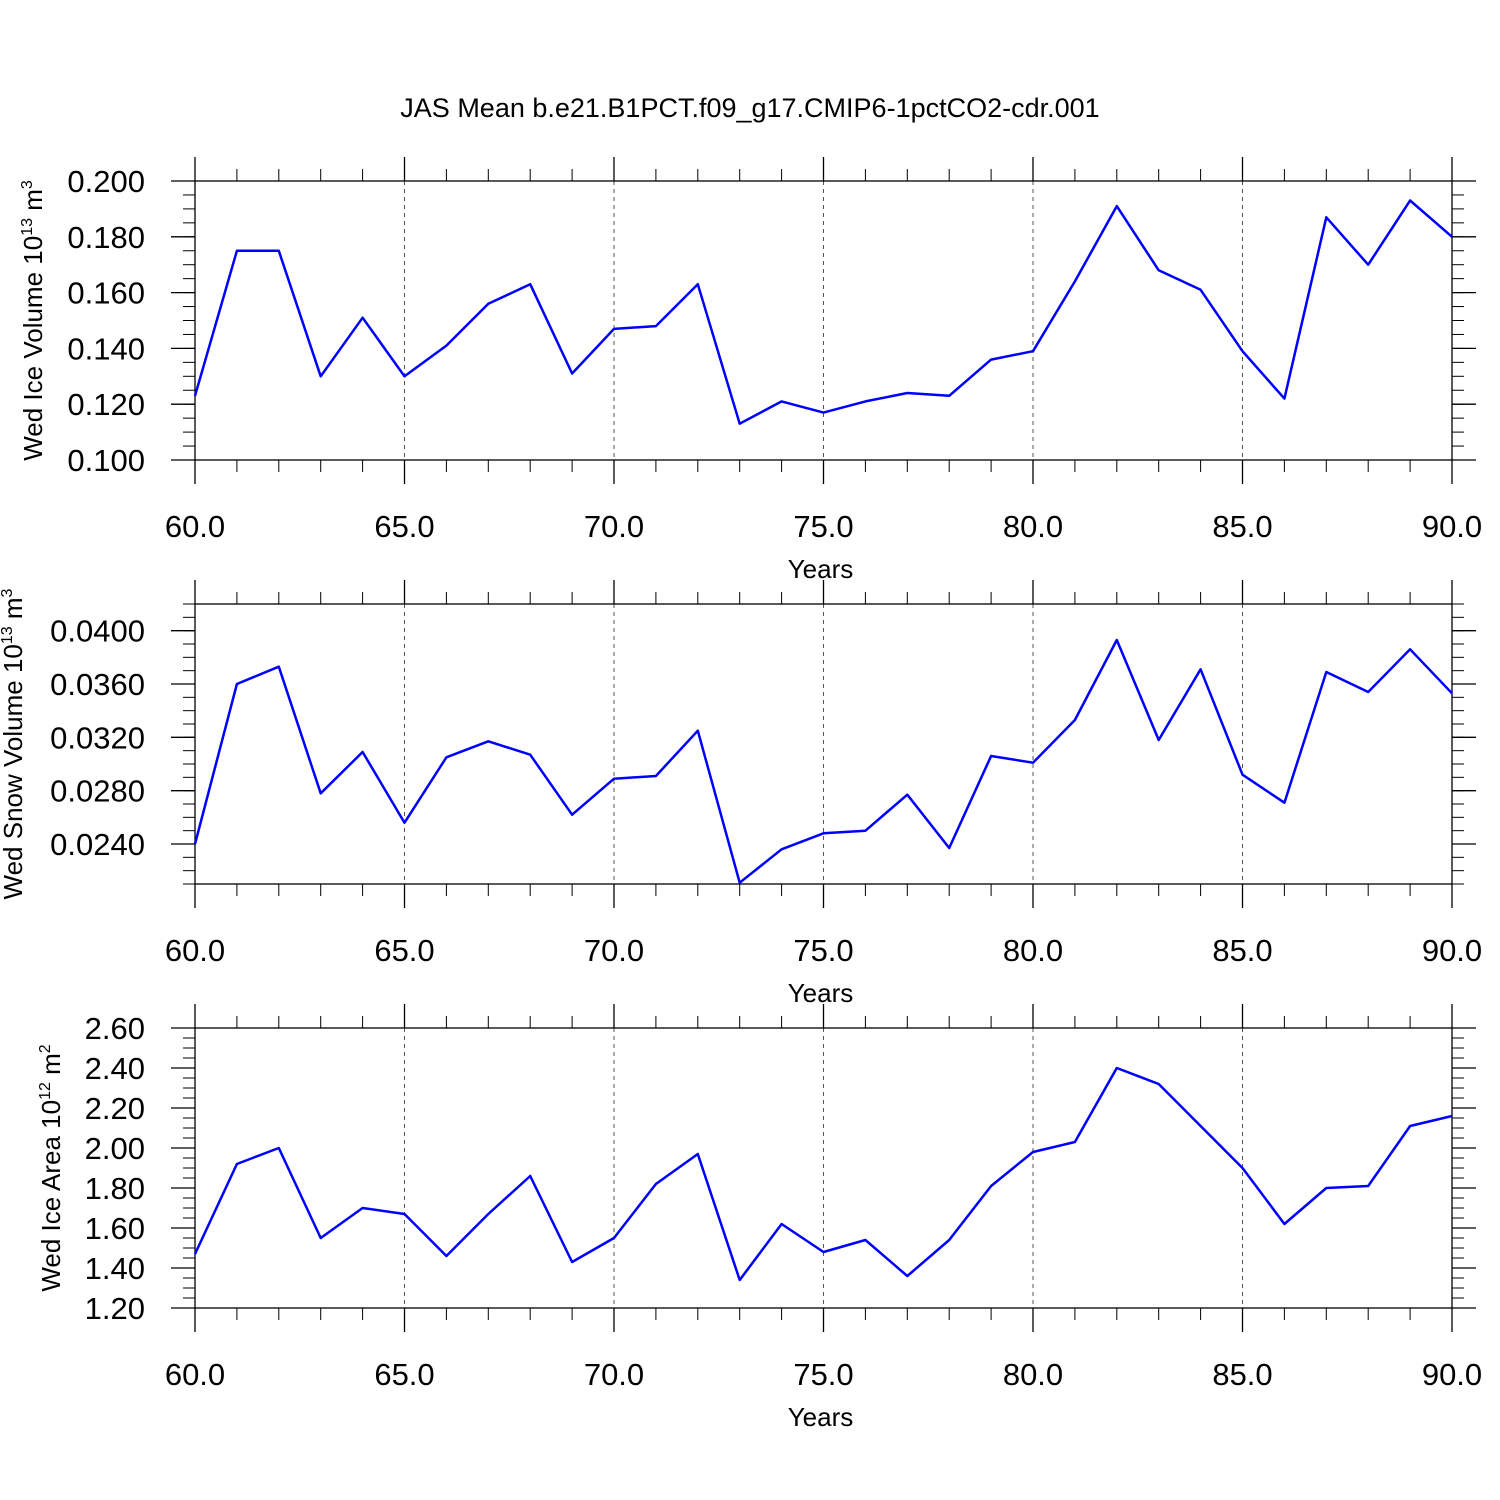 This screenshot has width=1500, height=1500. What do you see at coordinates (115, 1108) in the screenshot?
I see `y-tick-label: 2.20` at bounding box center [115, 1108].